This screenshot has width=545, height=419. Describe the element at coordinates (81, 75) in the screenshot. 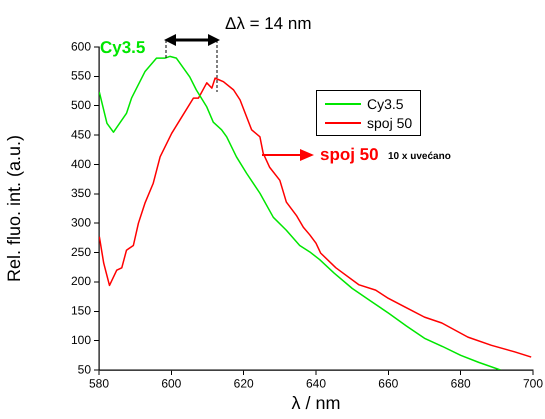

I see `y-tick-label: 550` at that location.